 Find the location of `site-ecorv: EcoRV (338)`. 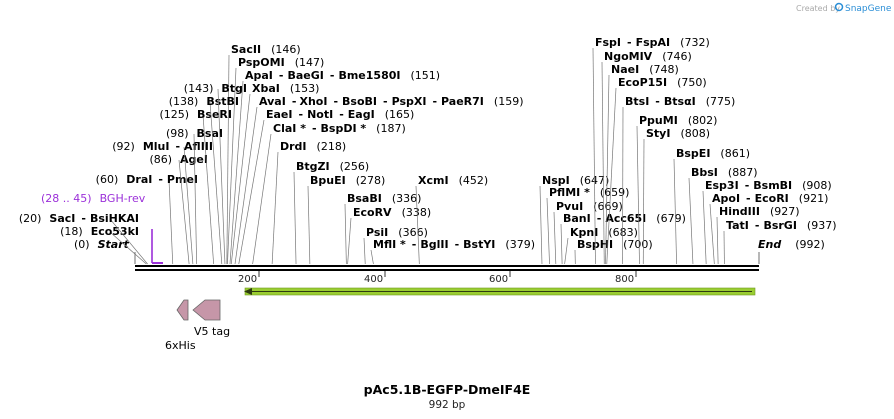

site-ecorv: EcoRV (338) is located at coordinates (392, 212).